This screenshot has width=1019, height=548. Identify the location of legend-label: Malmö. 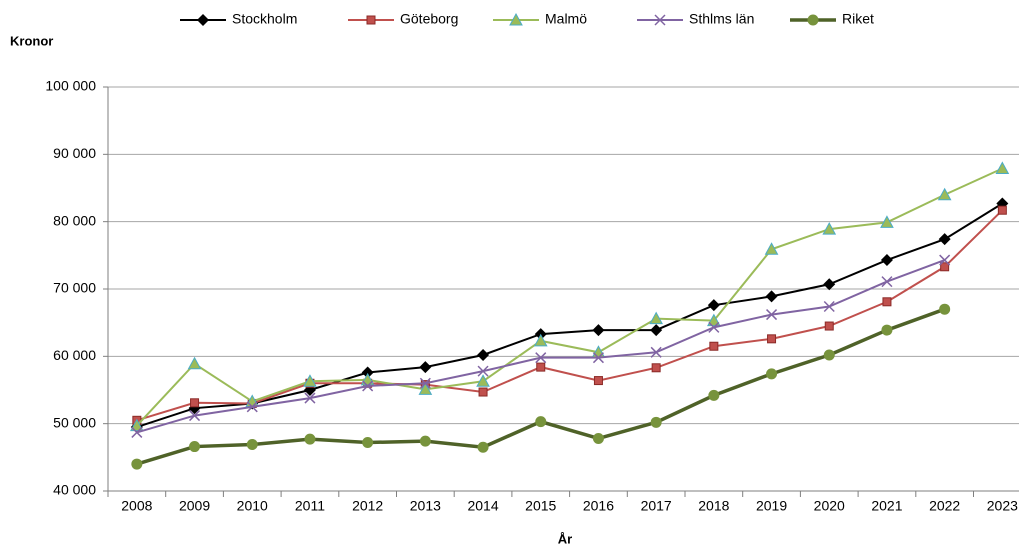
(566, 19).